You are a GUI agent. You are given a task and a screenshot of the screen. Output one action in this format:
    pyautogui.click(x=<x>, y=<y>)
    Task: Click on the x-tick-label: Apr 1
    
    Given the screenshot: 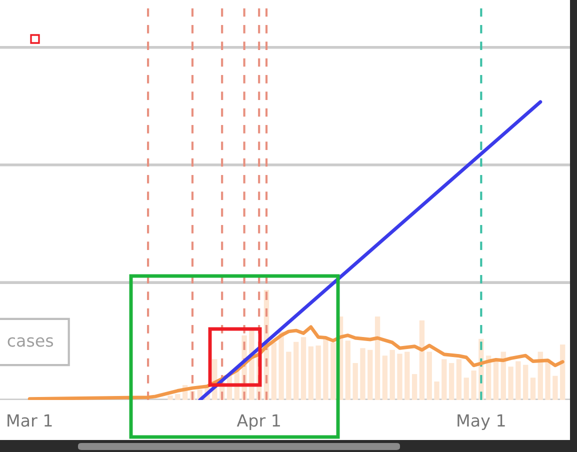 What is the action you would take?
    pyautogui.click(x=258, y=422)
    